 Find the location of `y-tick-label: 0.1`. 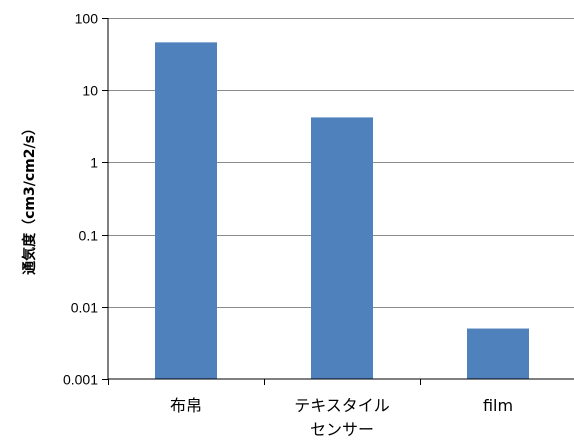

y-tick-label: 0.1 is located at coordinates (89, 236).